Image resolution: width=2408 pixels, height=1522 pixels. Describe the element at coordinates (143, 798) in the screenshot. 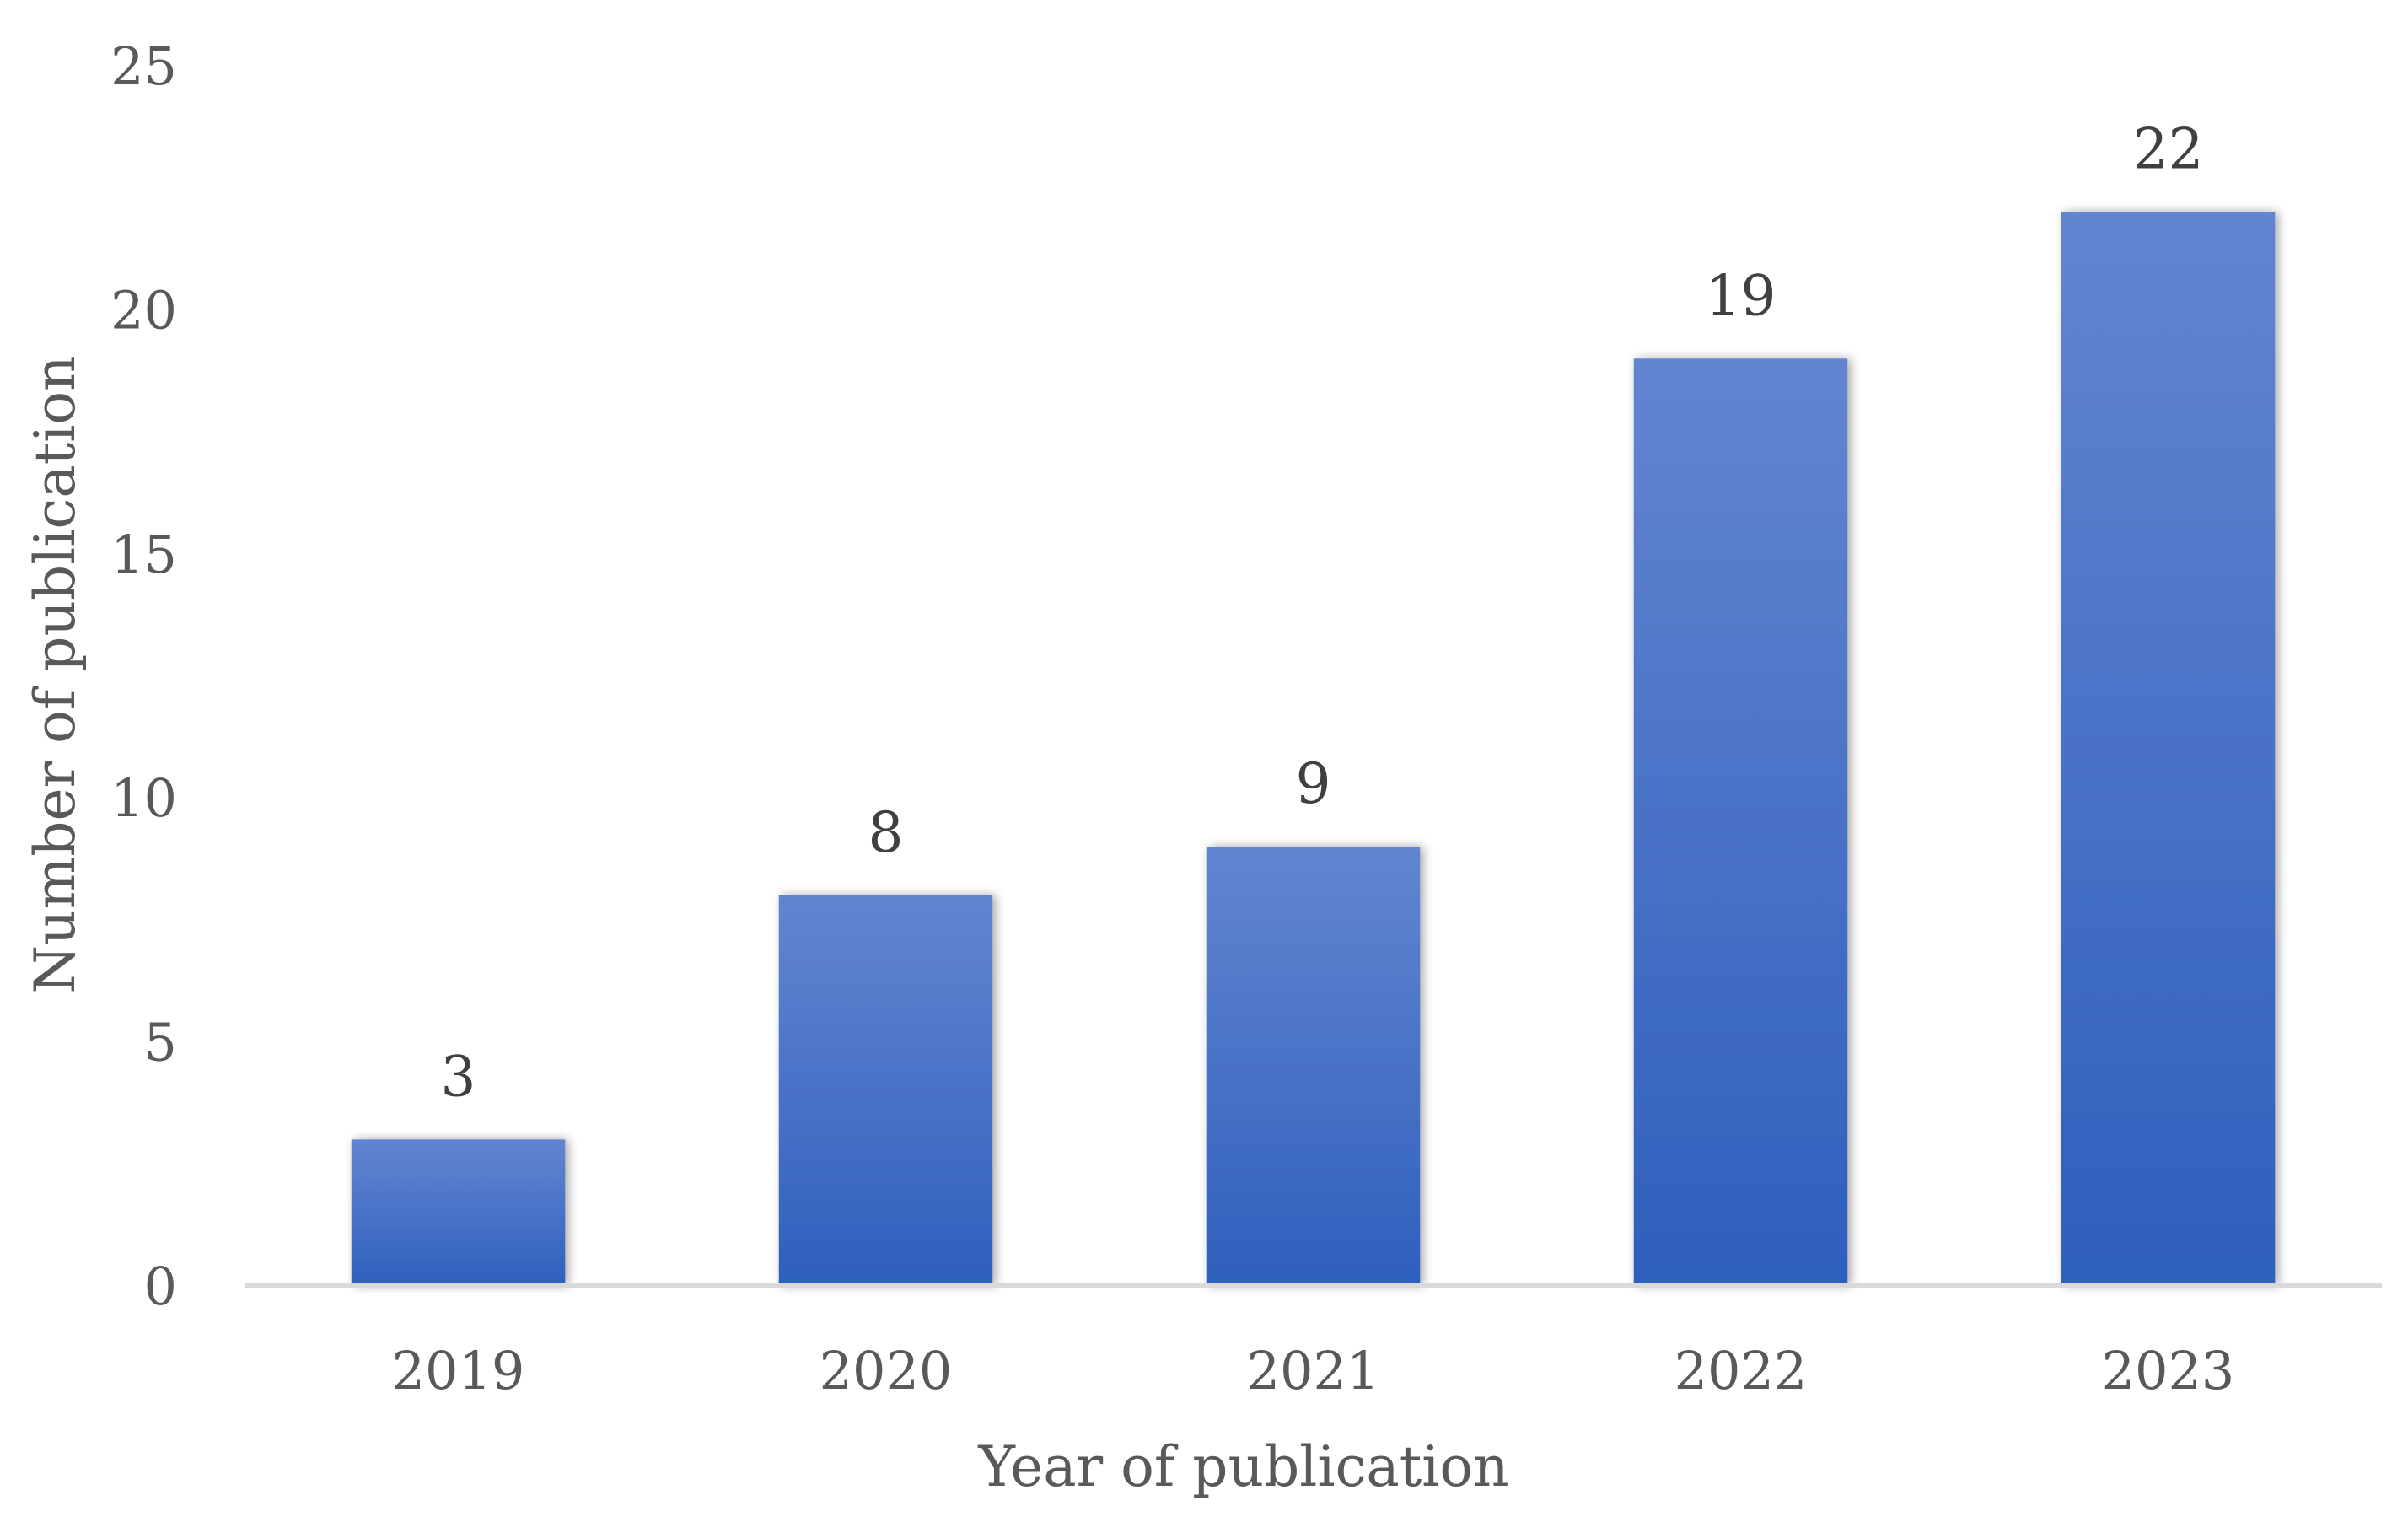

I see `y-tick-label: 10` at that location.